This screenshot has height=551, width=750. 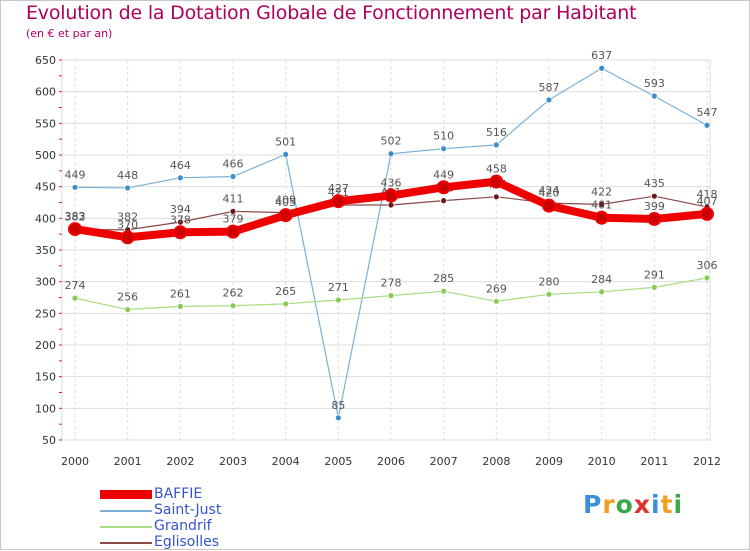 What do you see at coordinates (45, 187) in the screenshot?
I see `y-tick-label: 450` at bounding box center [45, 187].